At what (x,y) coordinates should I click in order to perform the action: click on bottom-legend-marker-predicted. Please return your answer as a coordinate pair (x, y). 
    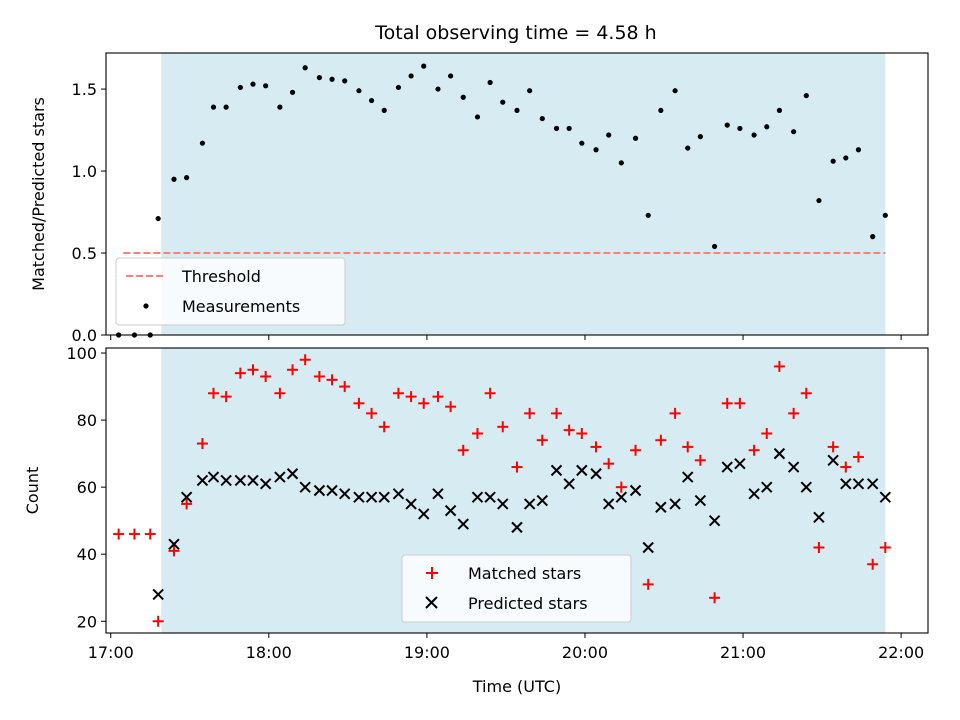
    Looking at the image, I should click on (431, 602).